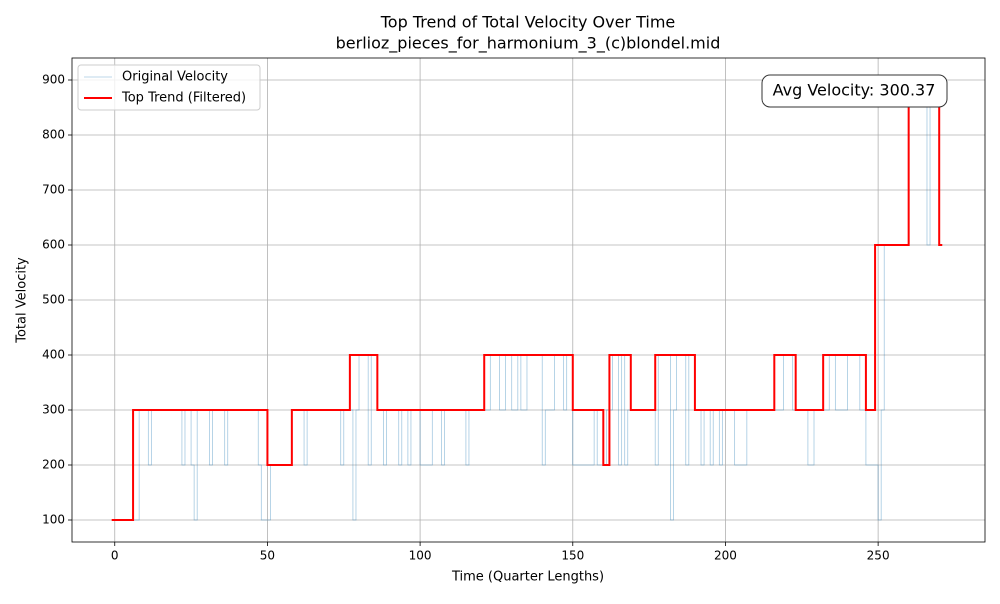 The width and height of the screenshot is (1000, 604). What do you see at coordinates (115, 556) in the screenshot?
I see `x-tick-label: 0` at bounding box center [115, 556].